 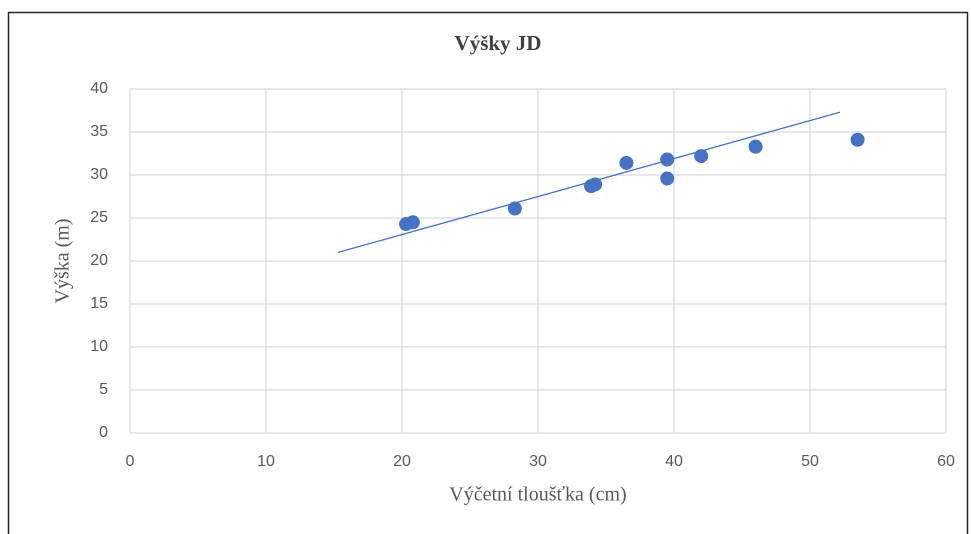 What do you see at coordinates (103, 432) in the screenshot?
I see `y-tick-label: 0` at bounding box center [103, 432].